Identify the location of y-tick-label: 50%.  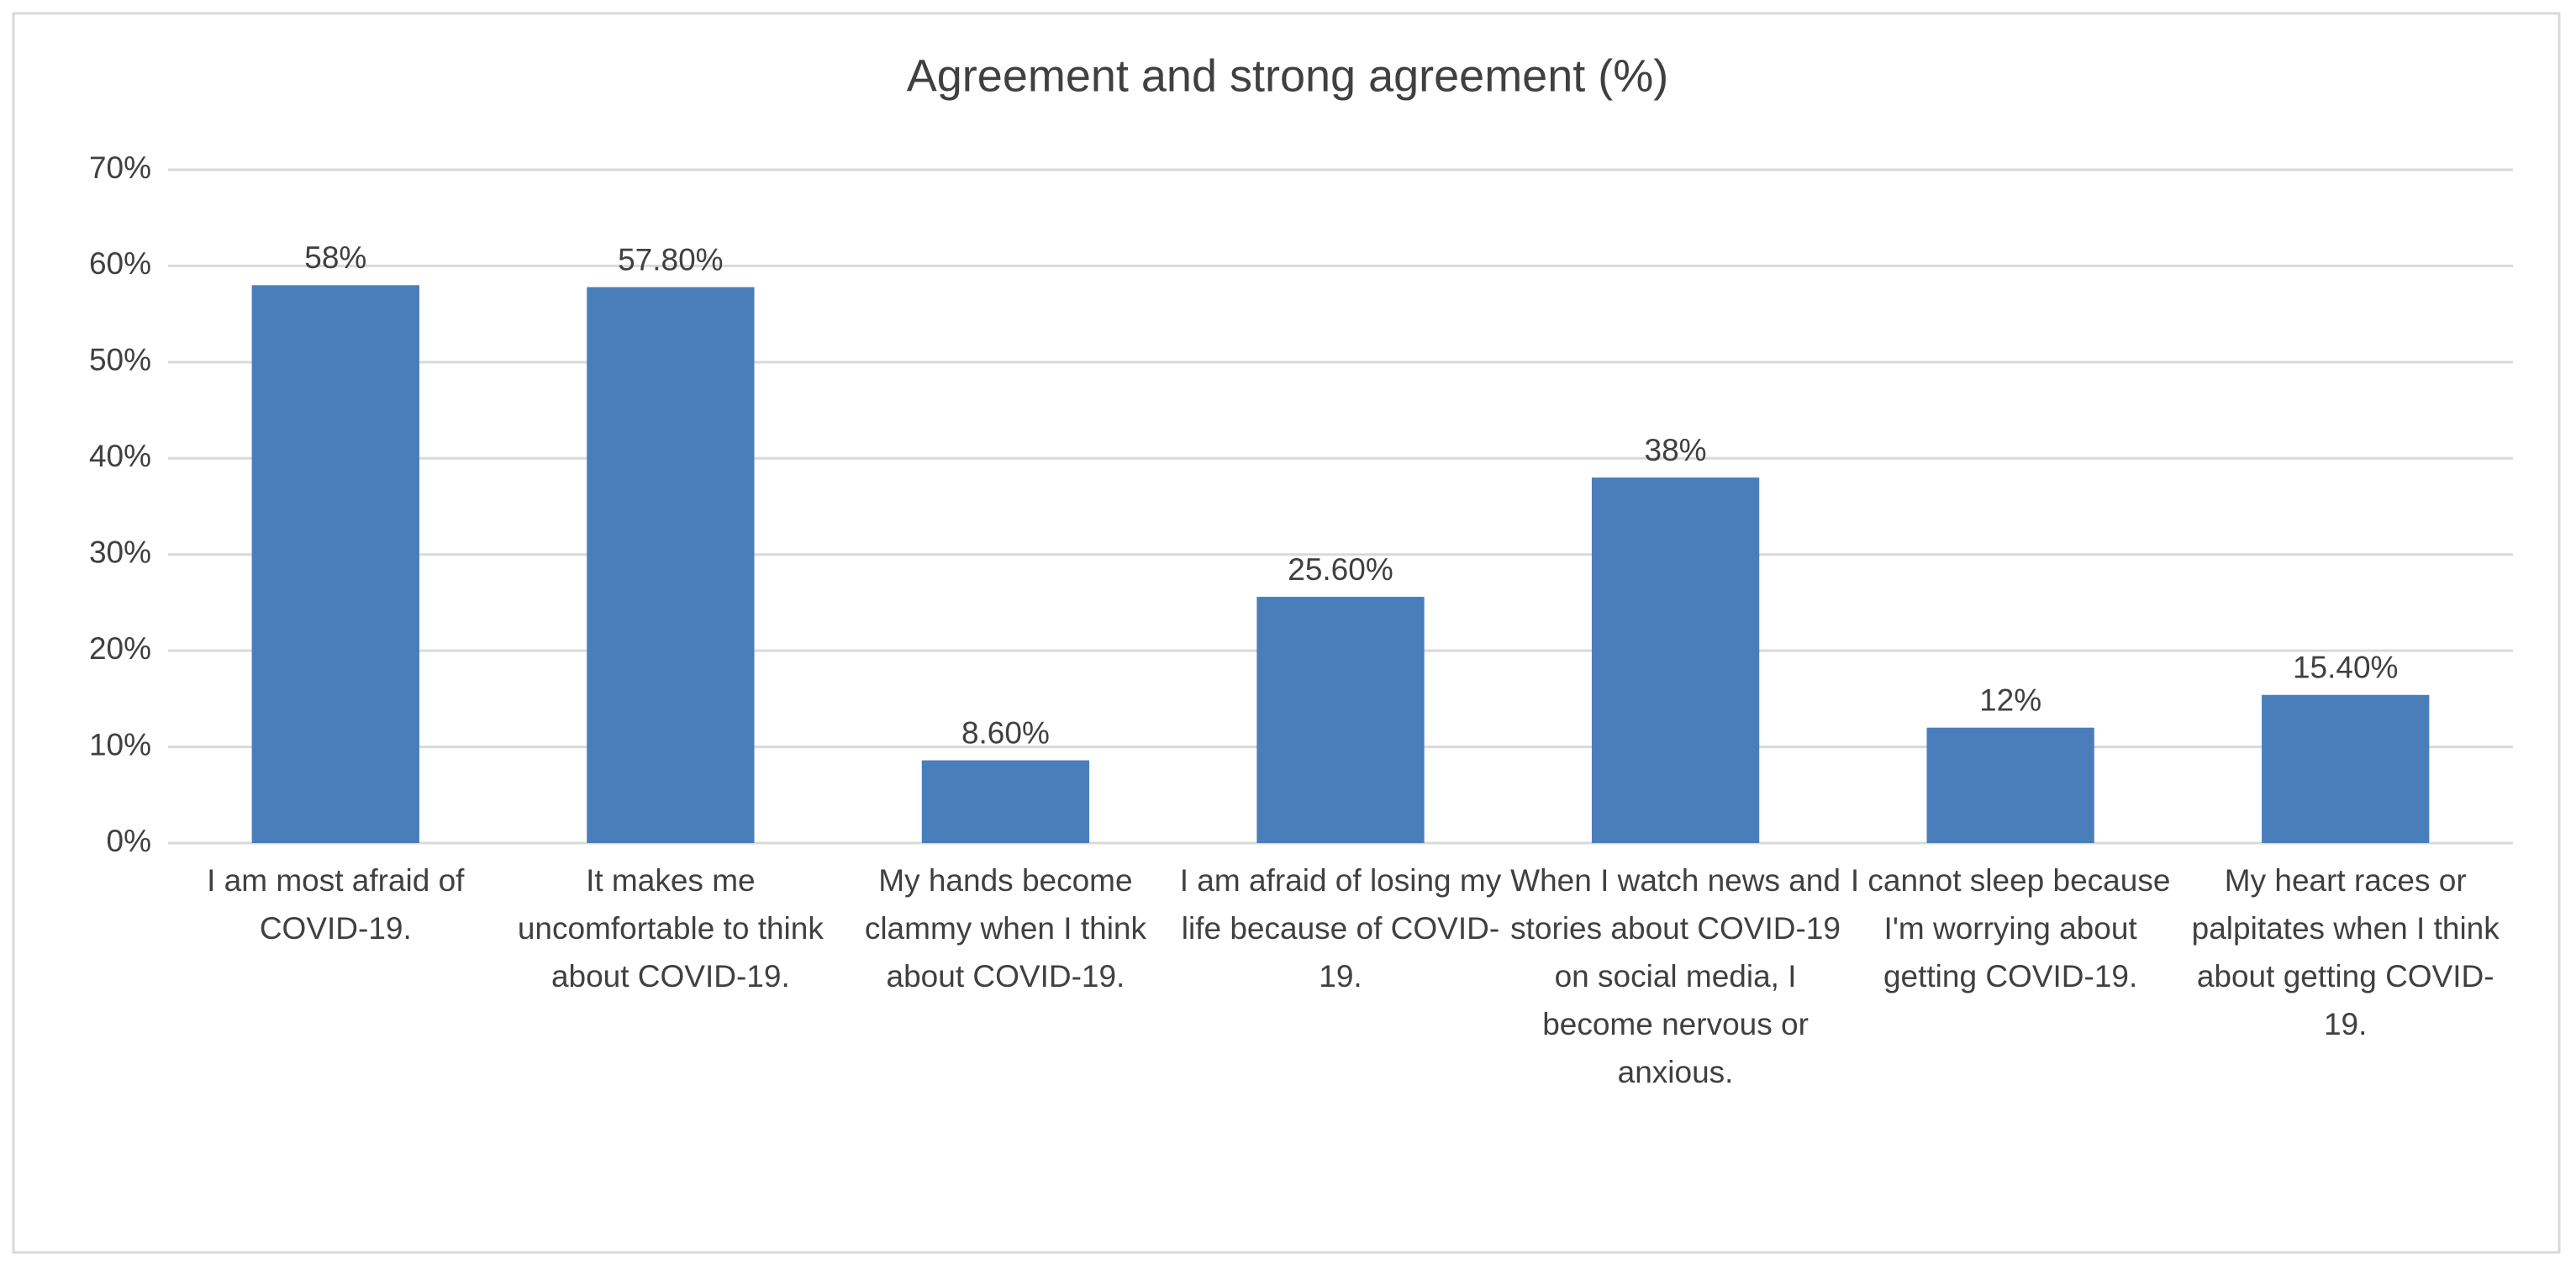
(120, 360).